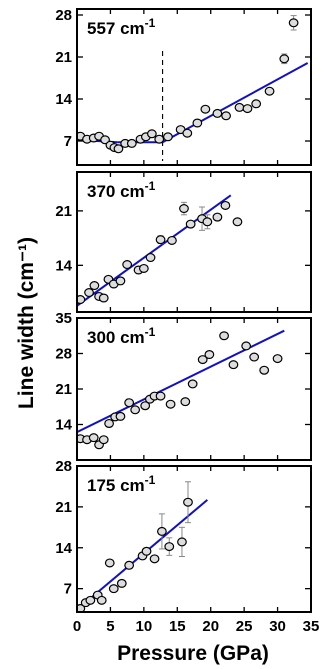  What do you see at coordinates (26, 323) in the screenshot?
I see `y-axis-title: Line width (cm⁻¹)` at bounding box center [26, 323].